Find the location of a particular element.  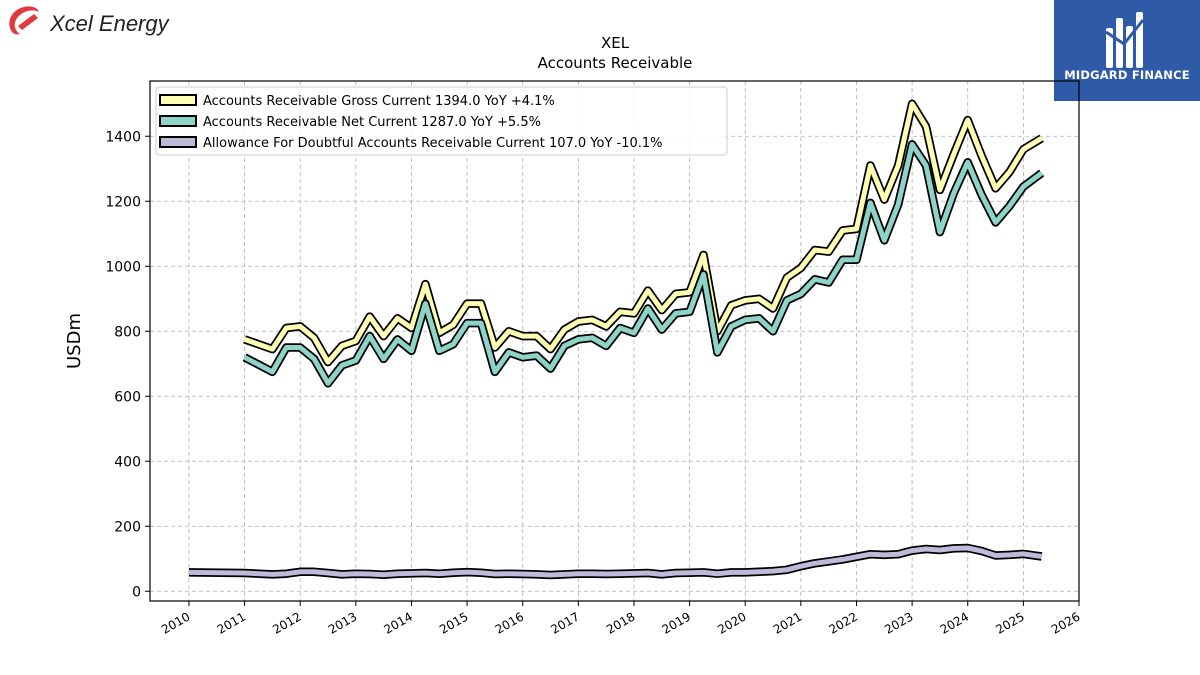

xcel-energy-logo: Xcel Energy is located at coordinates (90, 21).